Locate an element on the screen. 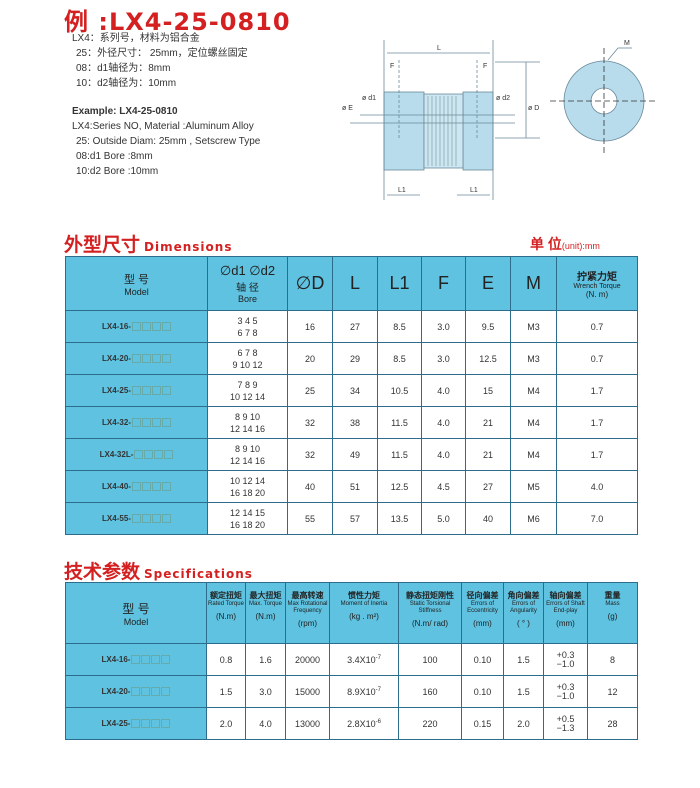 Image resolution: width=700 pixels, height=788 pixels. cell-inertia: 8.9X10-7 is located at coordinates (364, 691).